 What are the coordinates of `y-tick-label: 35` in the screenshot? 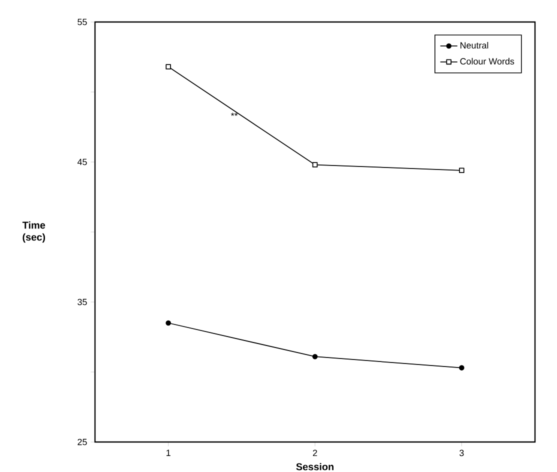 It's located at (82, 302).